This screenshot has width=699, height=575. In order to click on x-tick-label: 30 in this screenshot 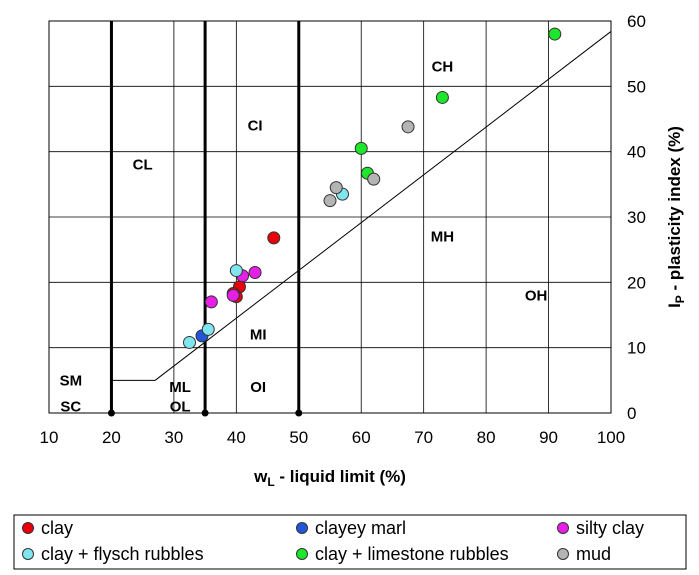, I will do `click(173, 437)`.